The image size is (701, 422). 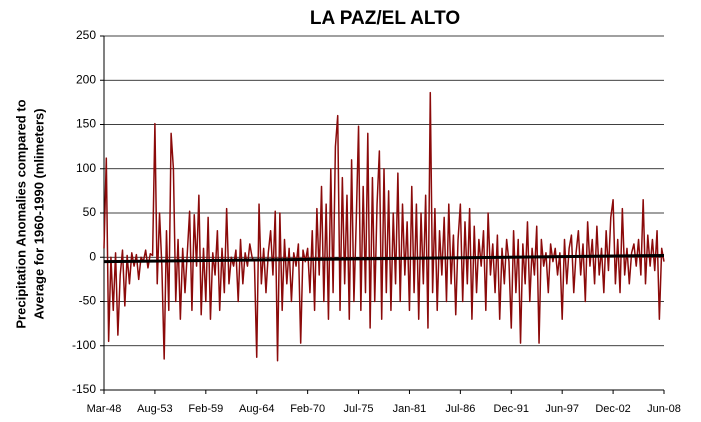 I want to click on x-tick-label: Dec-91, so click(x=511, y=409).